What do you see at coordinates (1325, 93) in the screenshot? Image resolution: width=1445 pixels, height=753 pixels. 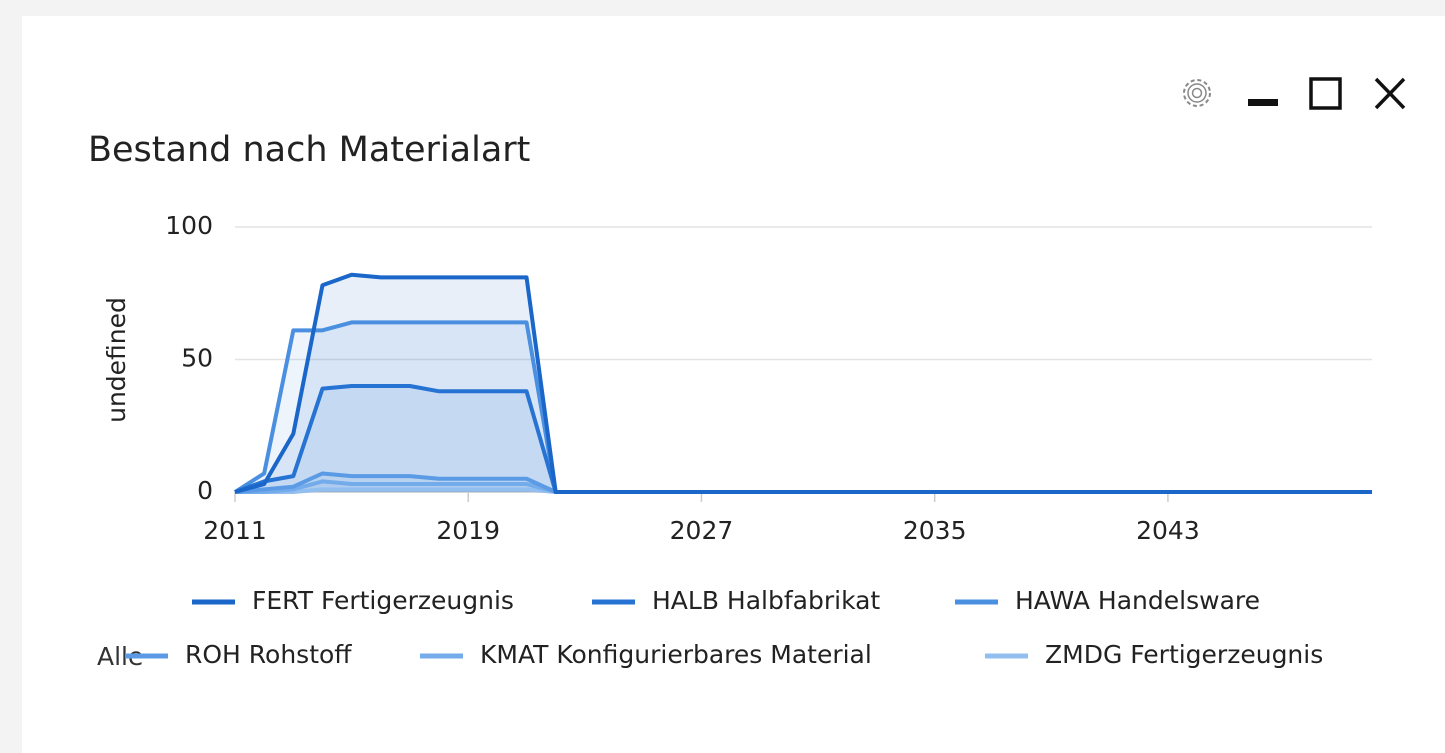 I see `maximize-button` at bounding box center [1325, 93].